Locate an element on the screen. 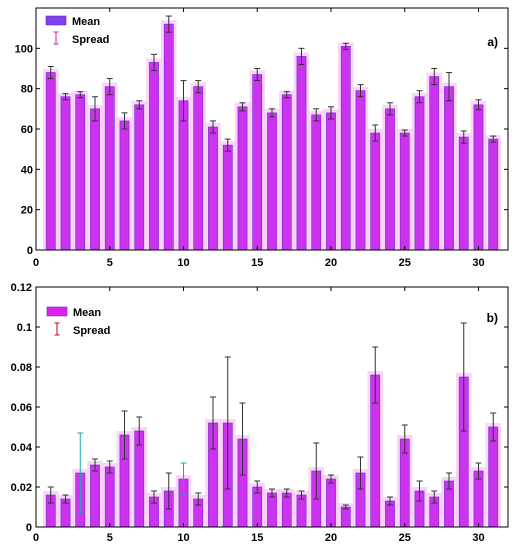  y-tick-label: 0.12 is located at coordinates (21, 288).